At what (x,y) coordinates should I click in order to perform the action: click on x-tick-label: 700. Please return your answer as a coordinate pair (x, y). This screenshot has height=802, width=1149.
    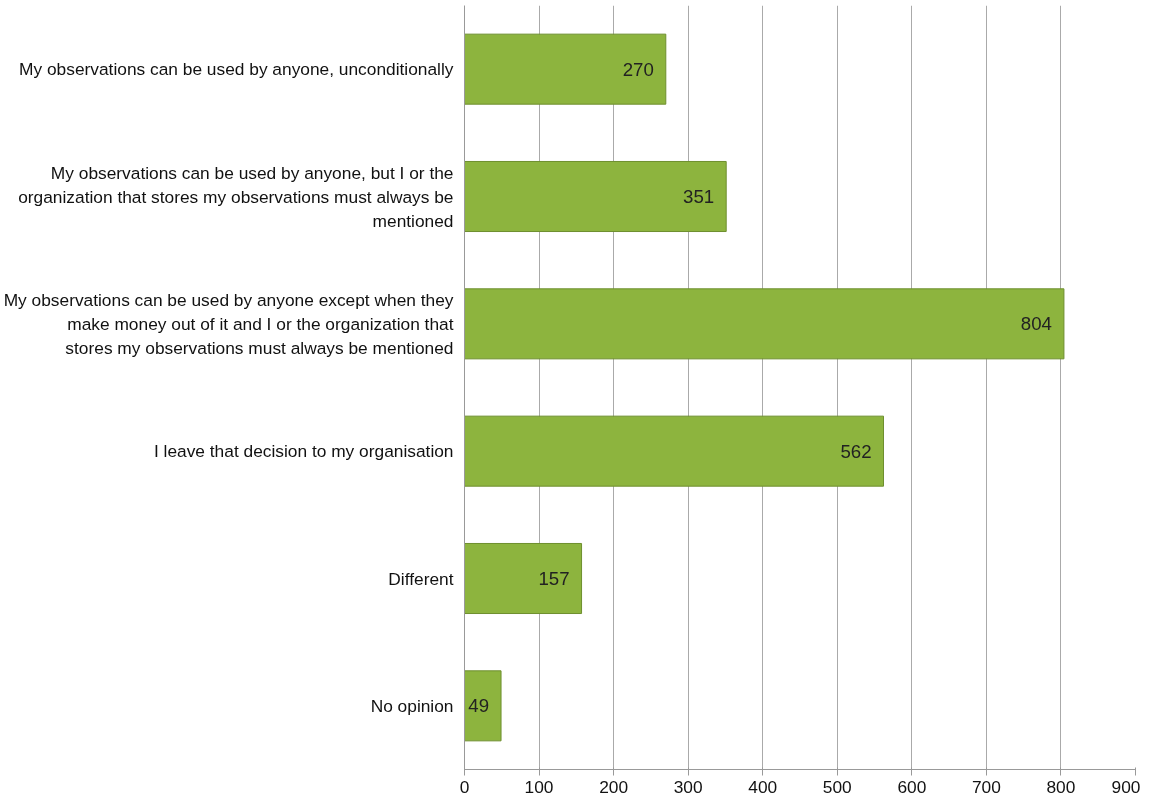
    Looking at the image, I should click on (986, 786).